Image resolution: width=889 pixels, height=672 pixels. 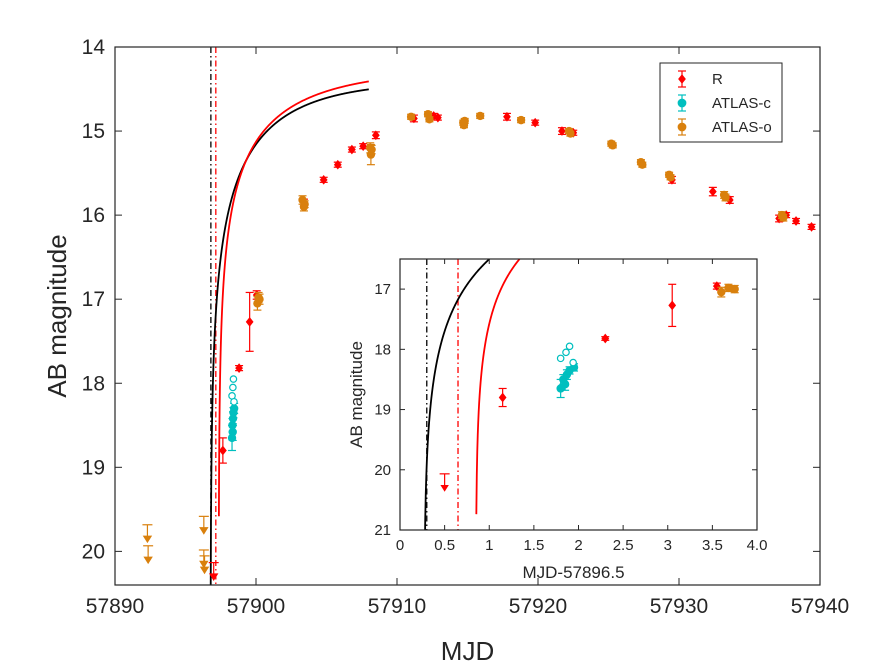 What do you see at coordinates (356, 394) in the screenshot?
I see `inset-y-axis-title: AB magnitude` at bounding box center [356, 394].